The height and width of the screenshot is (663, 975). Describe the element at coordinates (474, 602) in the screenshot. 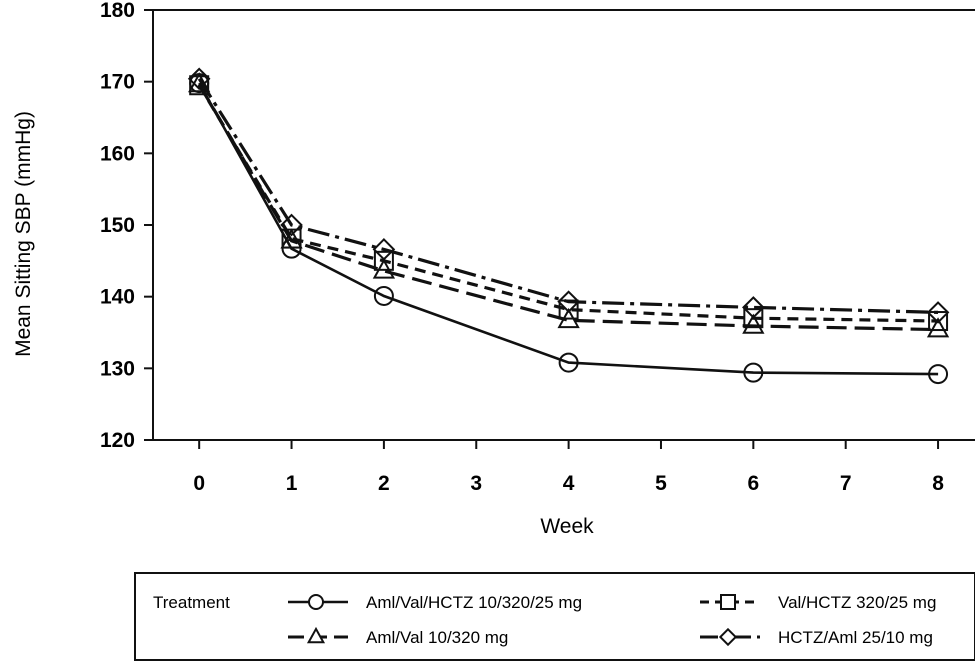

I see `legend-label: Aml/Val/HCTZ 10/320/25 mg` at that location.